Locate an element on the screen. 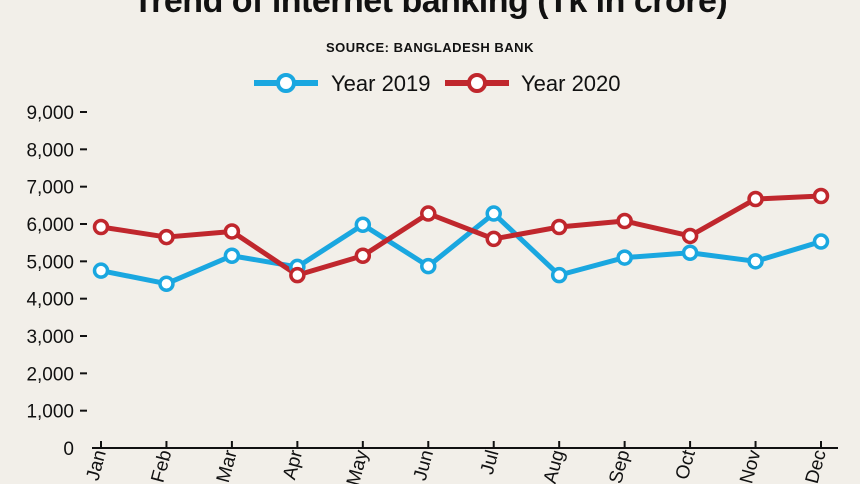 The height and width of the screenshot is (484, 860). x-tick-label: Oct is located at coordinates (686, 464).